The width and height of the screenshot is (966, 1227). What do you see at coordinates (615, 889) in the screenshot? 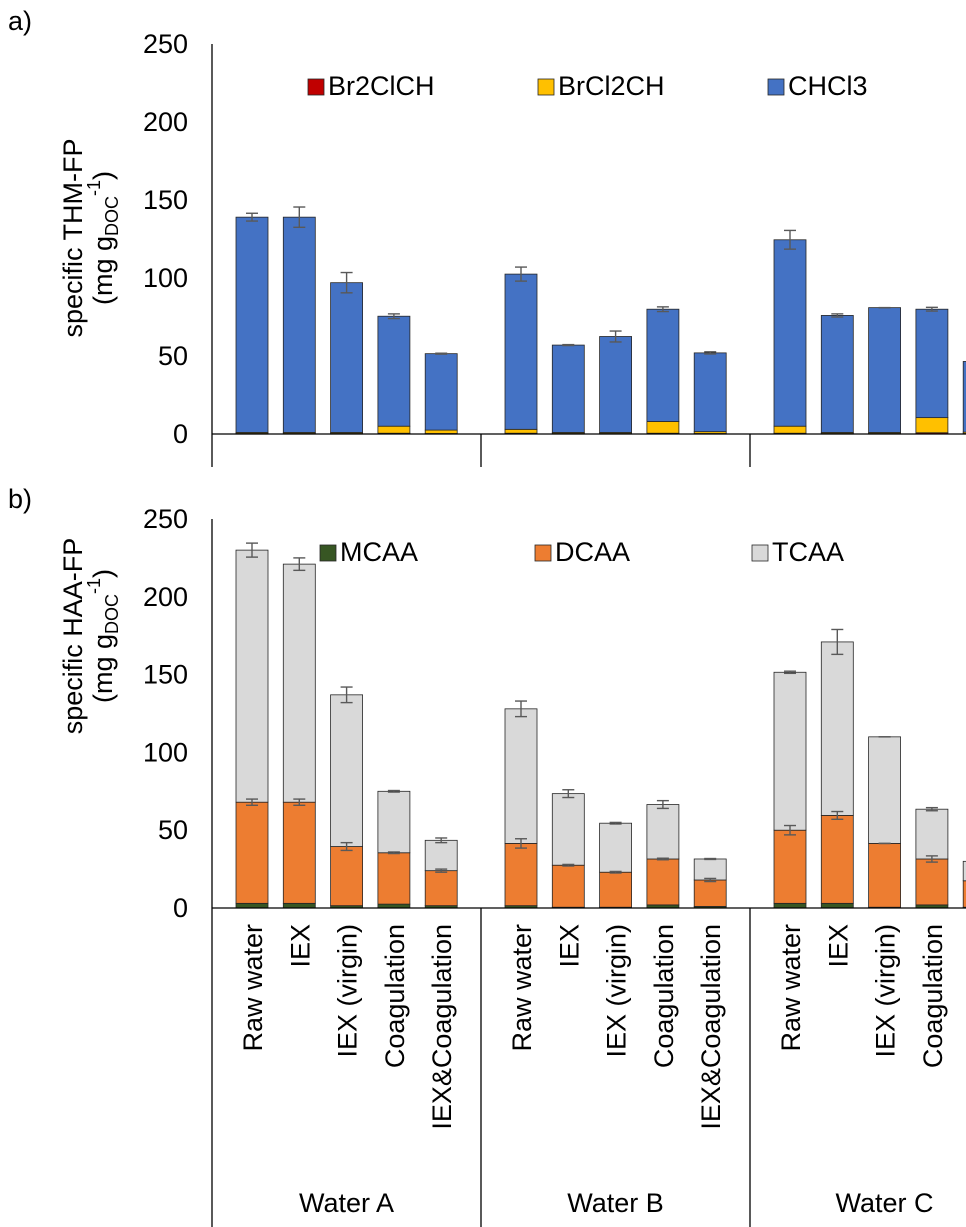
I see `panel-b-bar-water-b-iex-virgin-dcaa` at bounding box center [615, 889].